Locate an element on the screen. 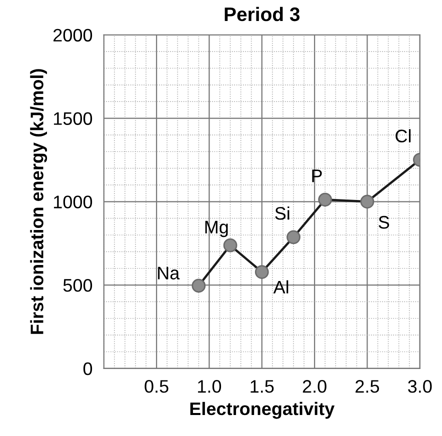 This screenshot has height=436, width=442. x-tick-label: 2.0 is located at coordinates (314, 386).